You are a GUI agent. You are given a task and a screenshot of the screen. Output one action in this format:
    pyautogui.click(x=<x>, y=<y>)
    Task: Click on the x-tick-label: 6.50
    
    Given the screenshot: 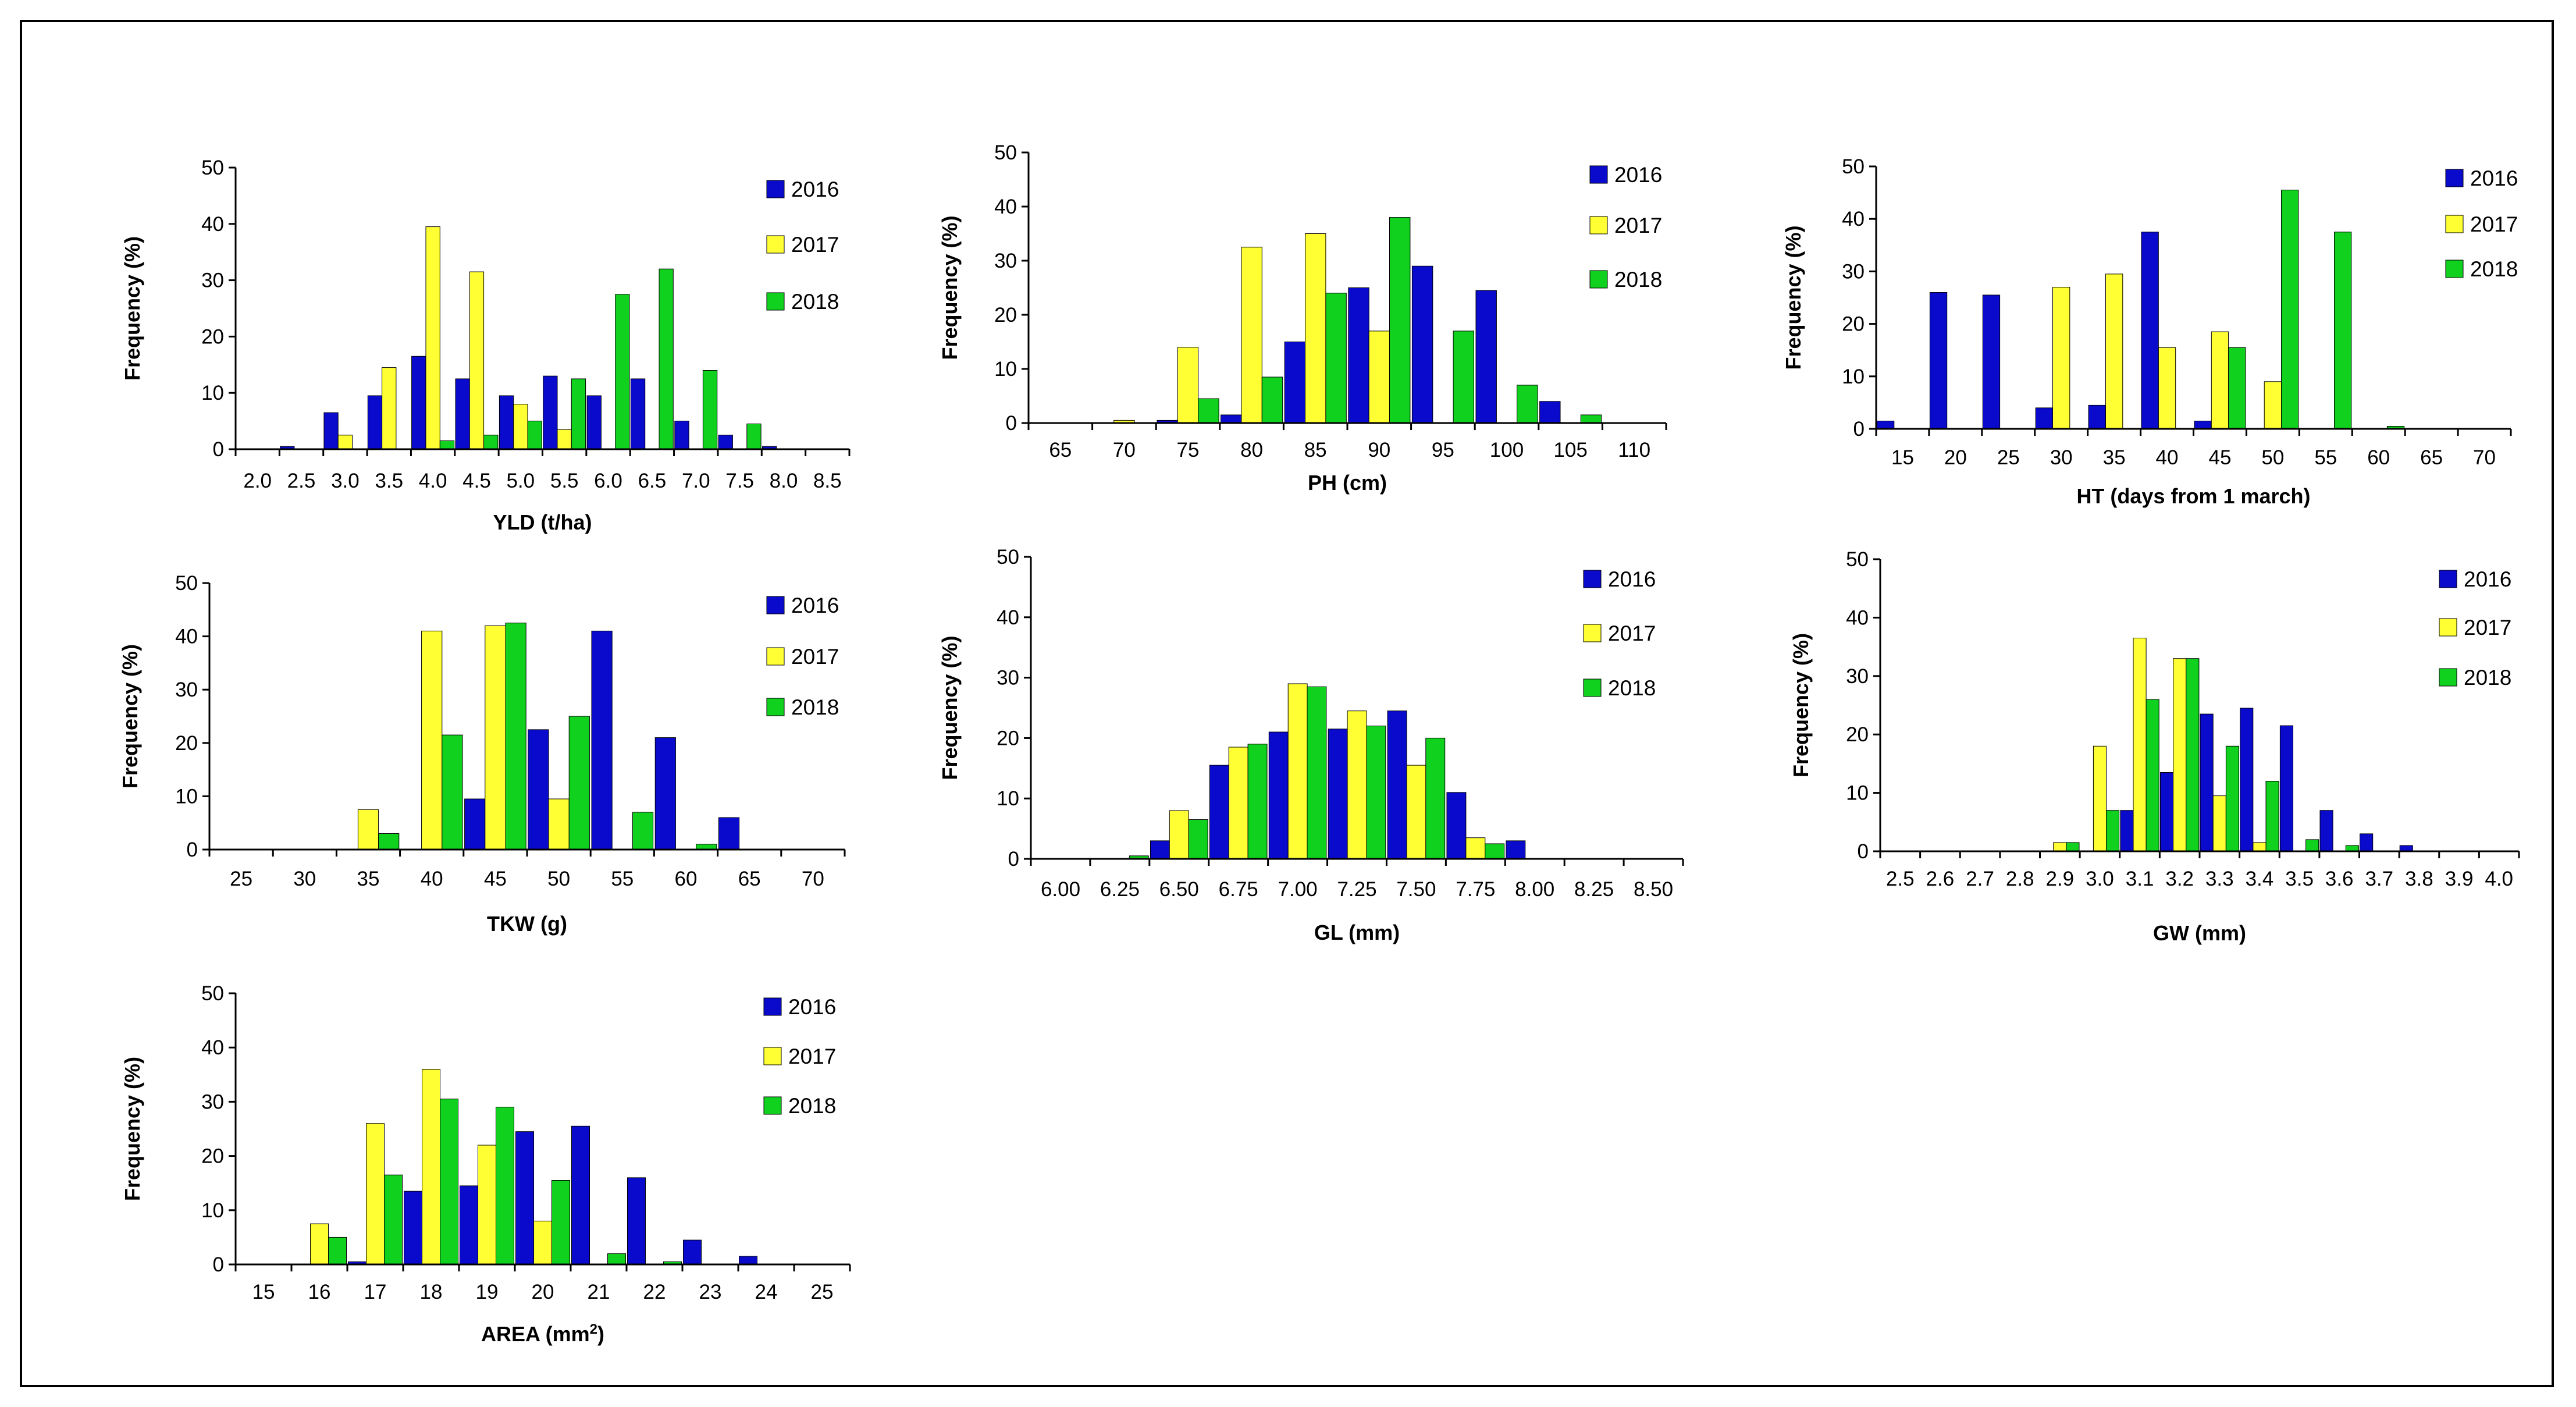 What is the action you would take?
    pyautogui.click(x=1179, y=889)
    